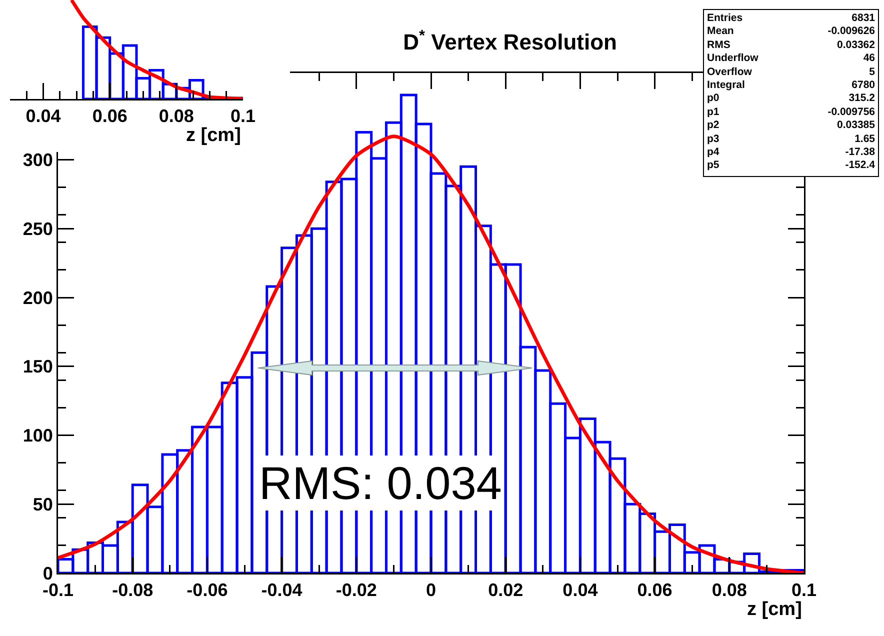 The image size is (884, 636). What do you see at coordinates (510, 41) in the screenshot?
I see `chart-title: D$^{*}$ Vertex Resolution` at bounding box center [510, 41].